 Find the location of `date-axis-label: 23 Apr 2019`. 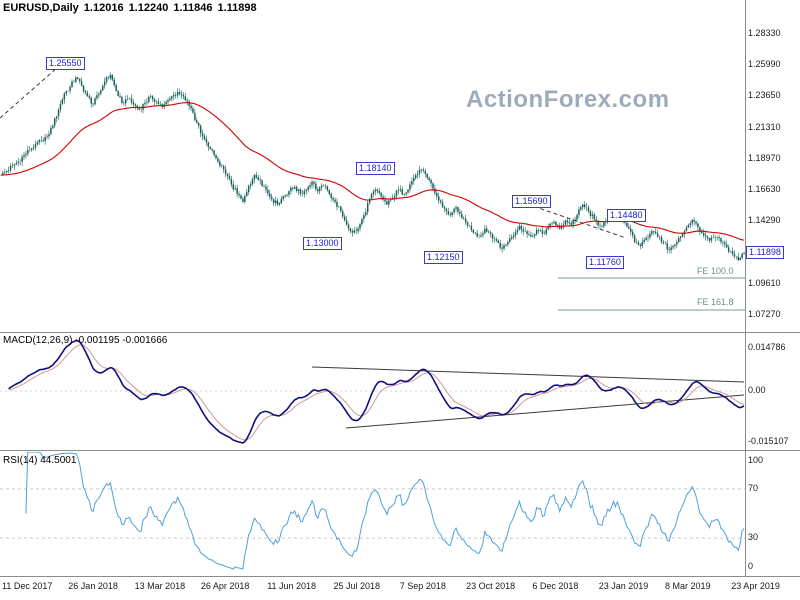

date-axis-label: 23 Apr 2019 is located at coordinates (755, 586).